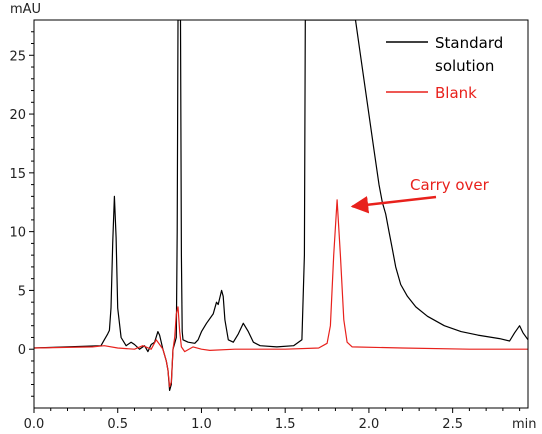 The image size is (542, 434). I want to click on y-tick-label: 15, so click(17, 174).